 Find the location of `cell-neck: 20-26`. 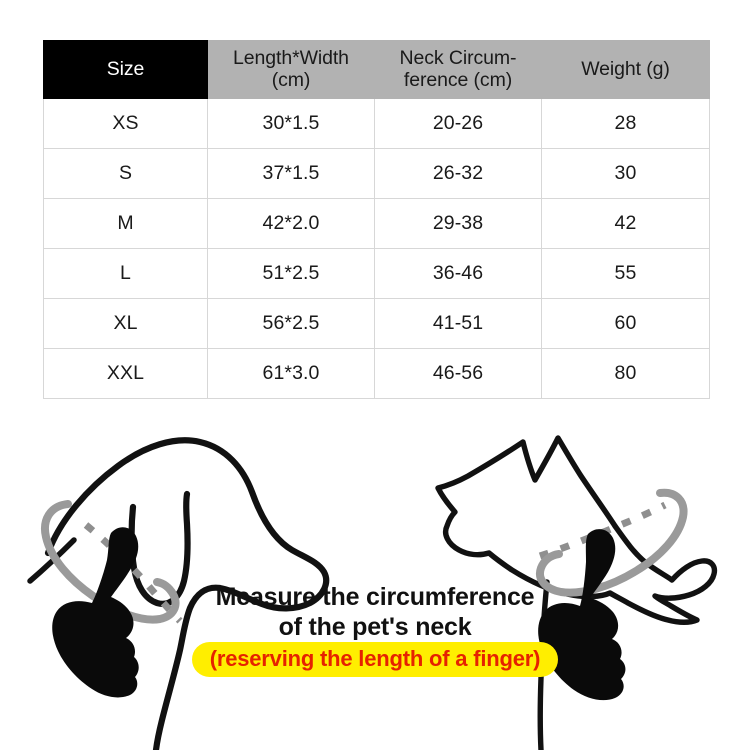

cell-neck: 20-26 is located at coordinates (458, 123).